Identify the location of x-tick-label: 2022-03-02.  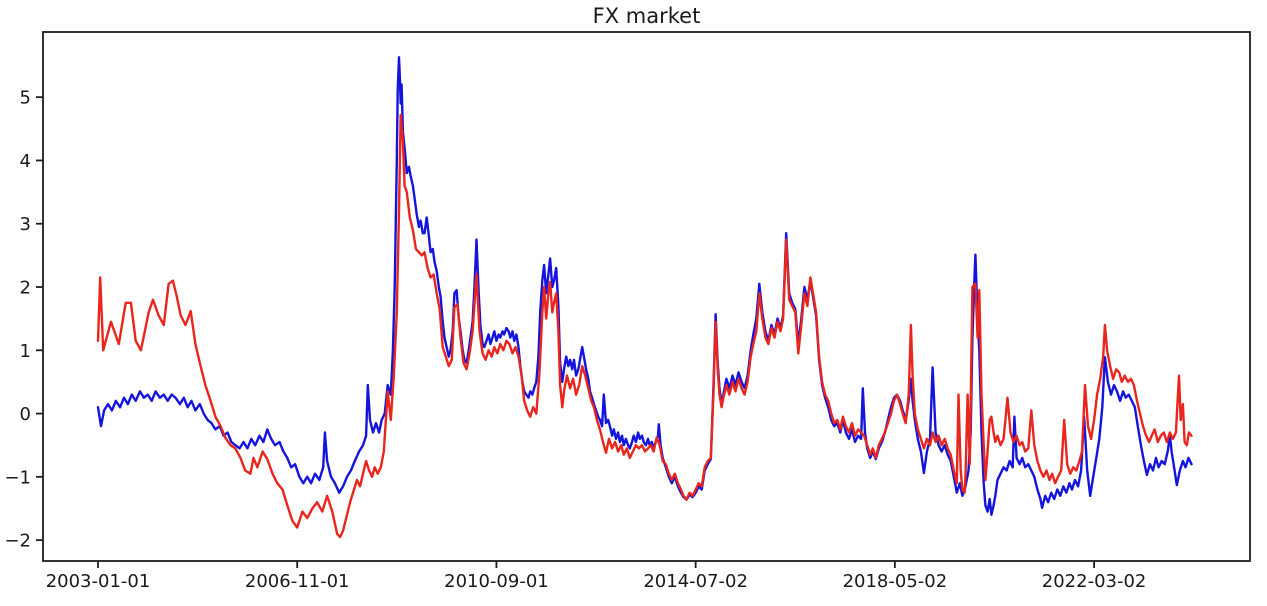
(1094, 581).